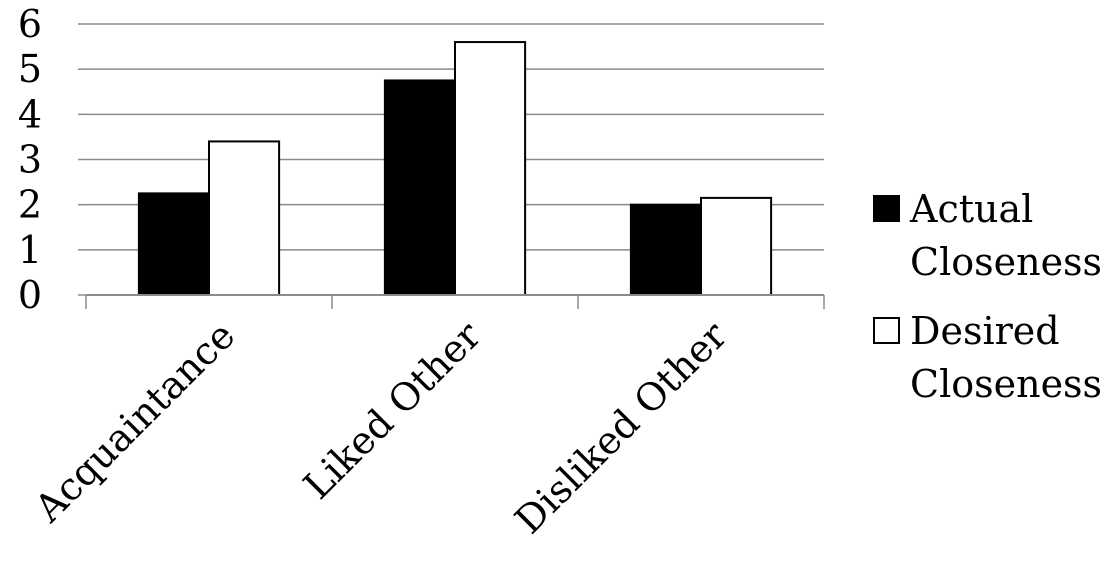 The width and height of the screenshot is (1118, 582). I want to click on x-category-label: Liked Other, so click(392, 410).